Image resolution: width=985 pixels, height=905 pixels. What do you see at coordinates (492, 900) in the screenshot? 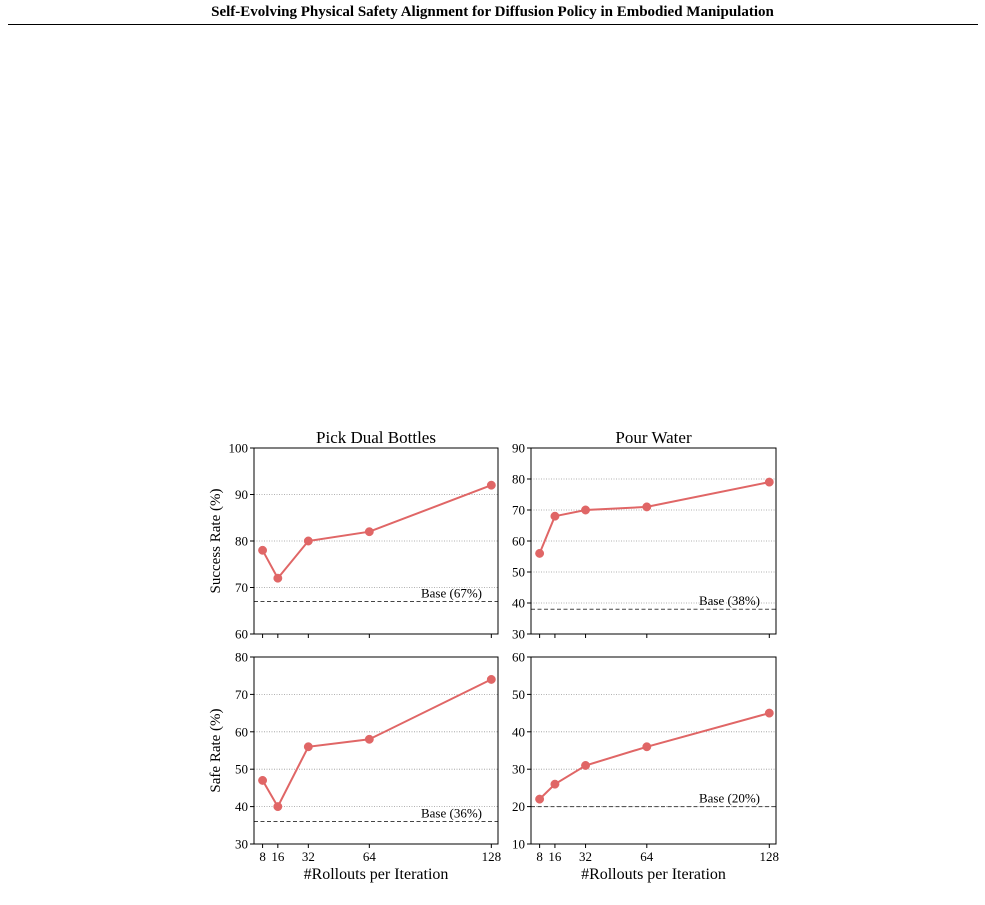
I see `caption-fragment` at bounding box center [492, 900].